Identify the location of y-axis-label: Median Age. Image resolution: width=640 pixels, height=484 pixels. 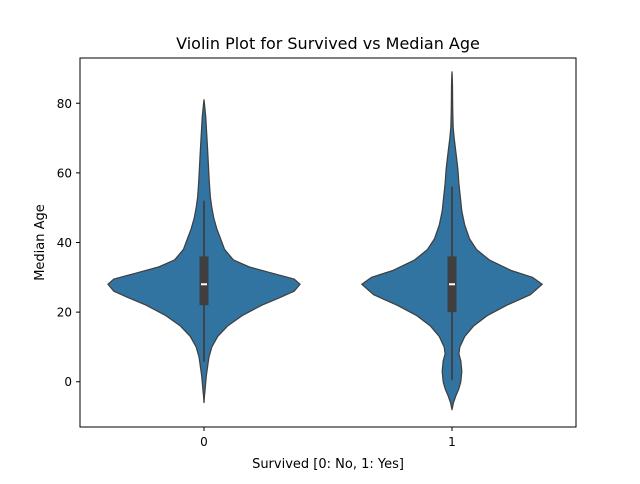
(40, 242).